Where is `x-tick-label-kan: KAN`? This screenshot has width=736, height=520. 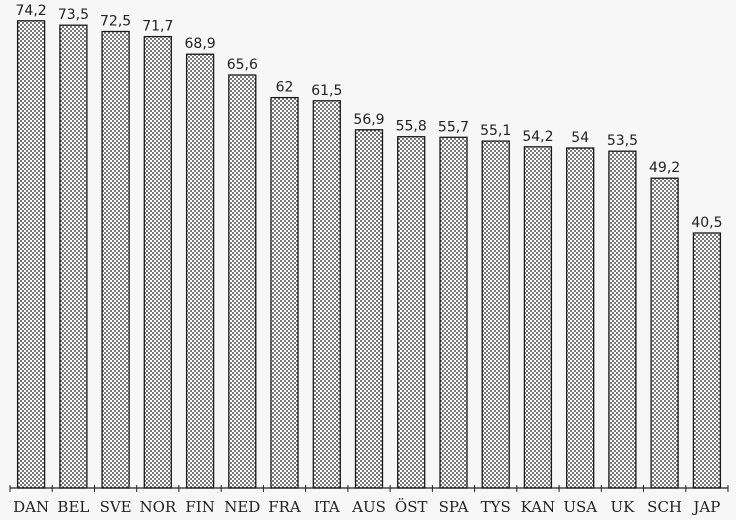 x-tick-label-kan: KAN is located at coordinates (538, 507).